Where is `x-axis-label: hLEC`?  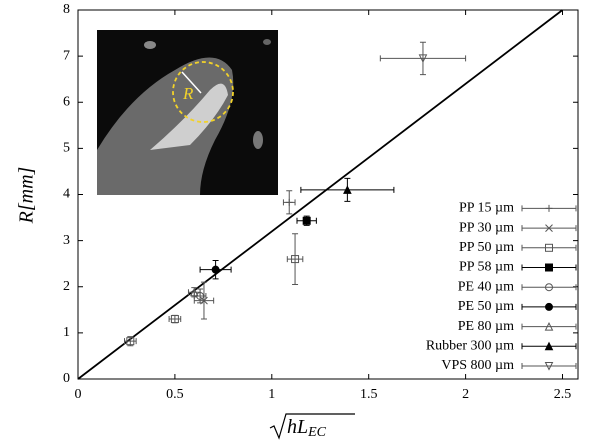 x-axis-label: hLEC is located at coordinates (307, 428).